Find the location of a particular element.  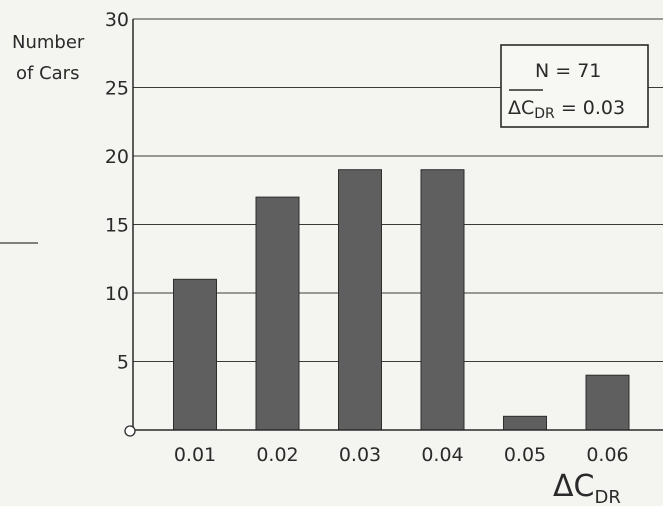

x-tick-labels: 0.01 0.02 0.03 0.04 0.05 0.06 is located at coordinates (401, 455).